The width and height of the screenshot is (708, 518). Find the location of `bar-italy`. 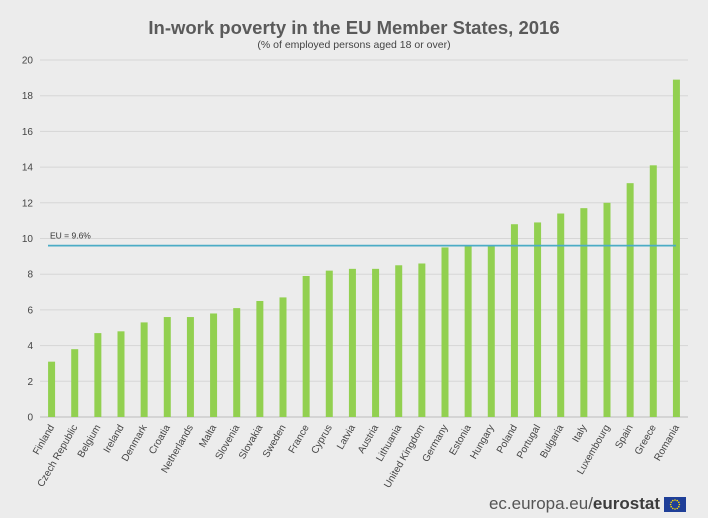

bar-italy is located at coordinates (584, 312).